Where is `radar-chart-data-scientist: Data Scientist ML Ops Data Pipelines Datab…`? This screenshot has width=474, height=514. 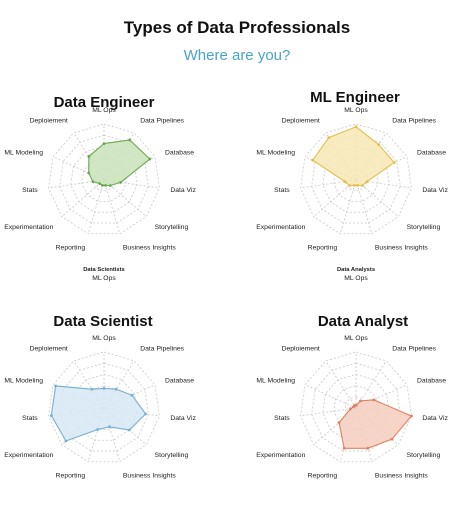 radar-chart-data-scientist: Data Scientist ML Ops Data Pipelines Datab… is located at coordinates (100, 396).